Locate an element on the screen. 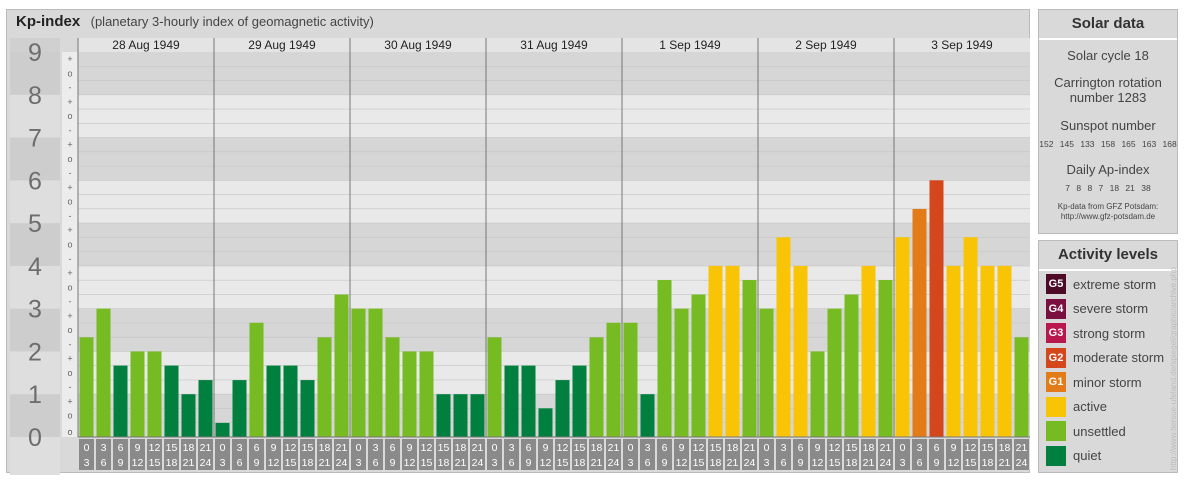  legend-label: unsettled is located at coordinates (1099, 431).